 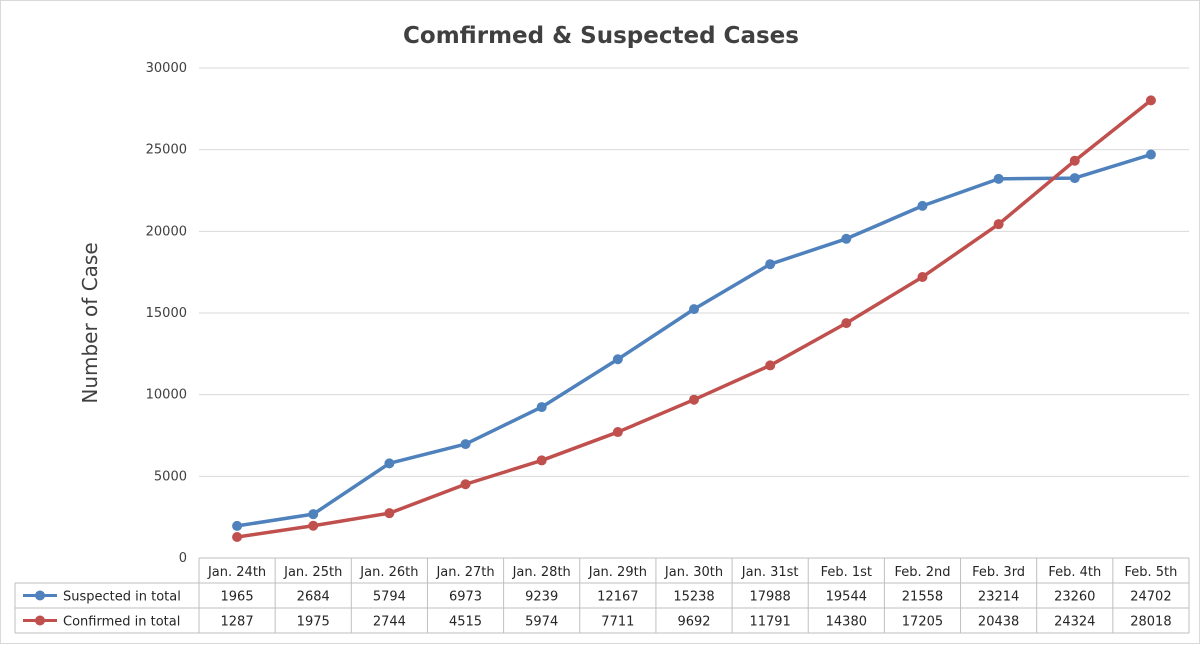 What do you see at coordinates (846, 572) in the screenshot?
I see `x-tick-label: Feb. 1st` at bounding box center [846, 572].